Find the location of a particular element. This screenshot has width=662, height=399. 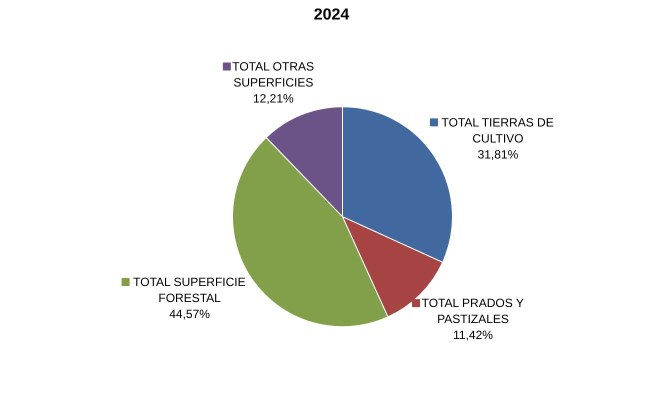

legend-label: TOTAL SUPERFICIE FORESTAL is located at coordinates (189, 290).